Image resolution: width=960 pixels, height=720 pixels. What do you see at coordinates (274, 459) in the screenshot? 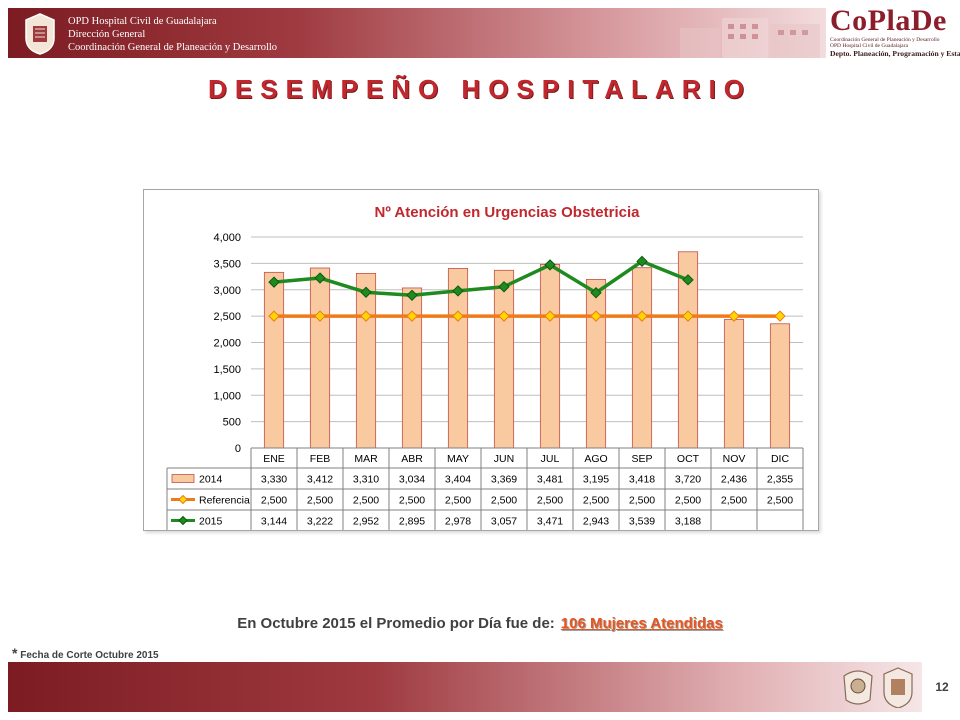
I see `x-tick-label: ENE` at bounding box center [274, 459].